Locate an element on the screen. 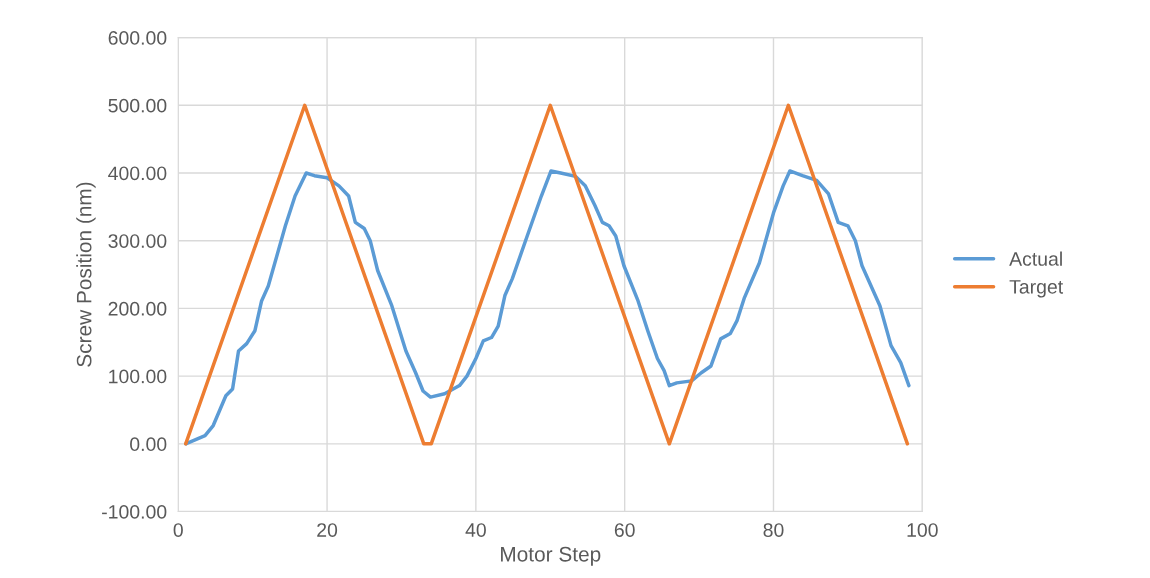 The height and width of the screenshot is (578, 1150). y-tick-label: 400.00 is located at coordinates (137, 173).